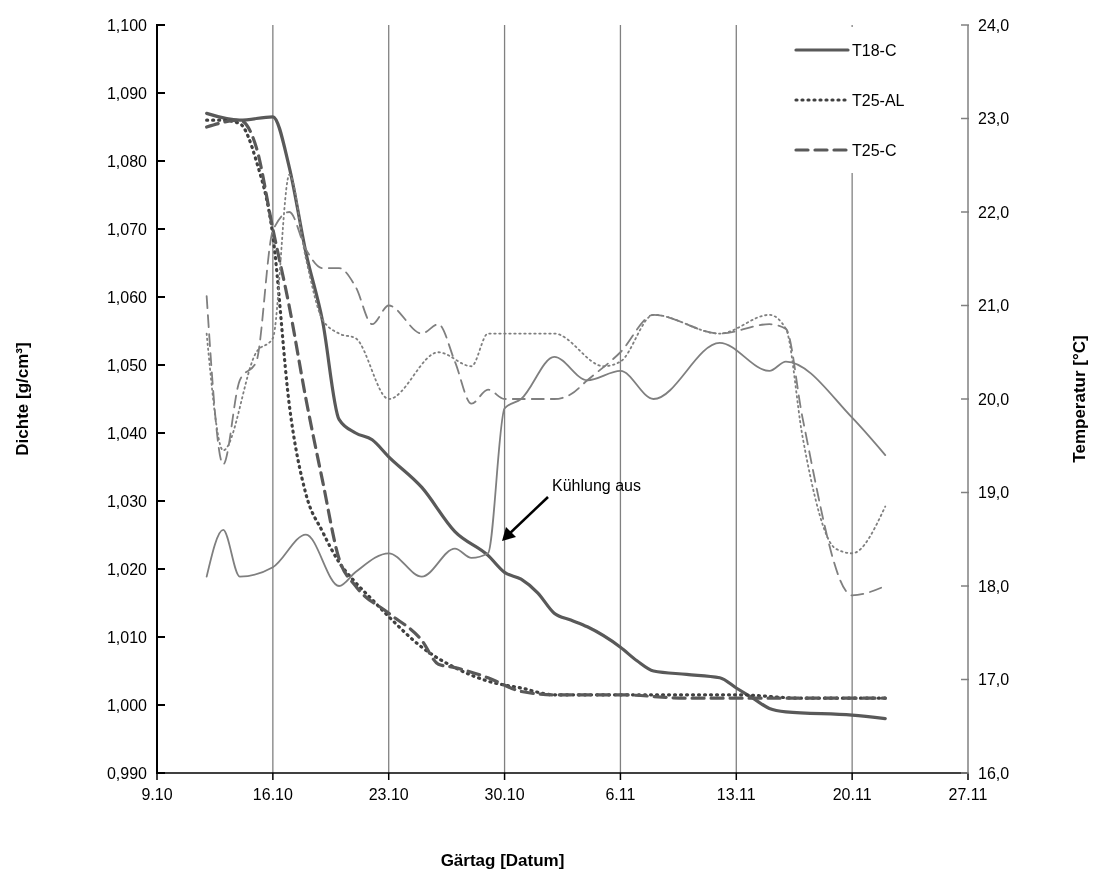  Describe the element at coordinates (1079, 399) in the screenshot. I see `y2-axis-title: Temperatur [°C]` at that location.